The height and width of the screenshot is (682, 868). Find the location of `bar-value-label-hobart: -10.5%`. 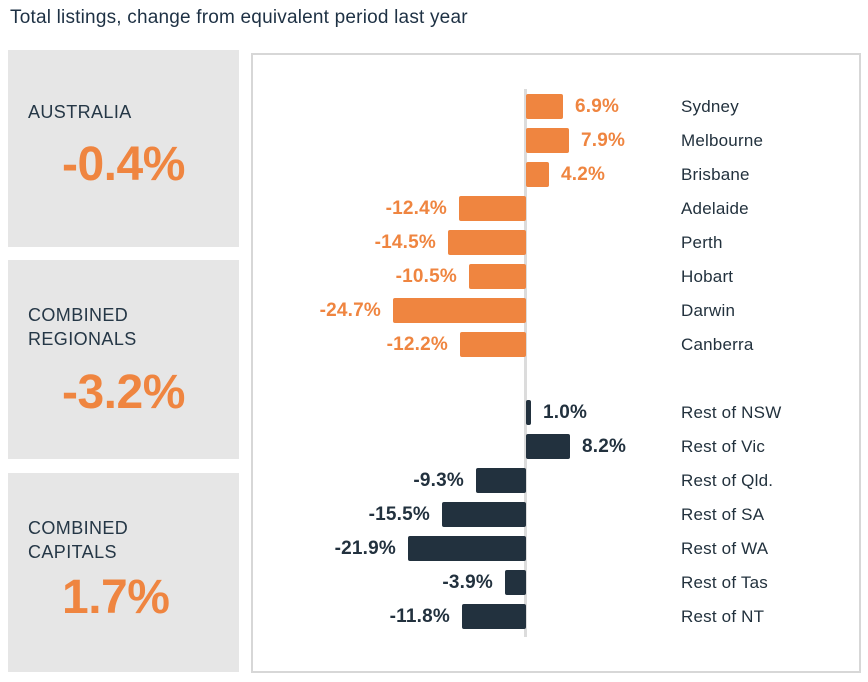

bar-value-label-hobart: -10.5% is located at coordinates (426, 276).